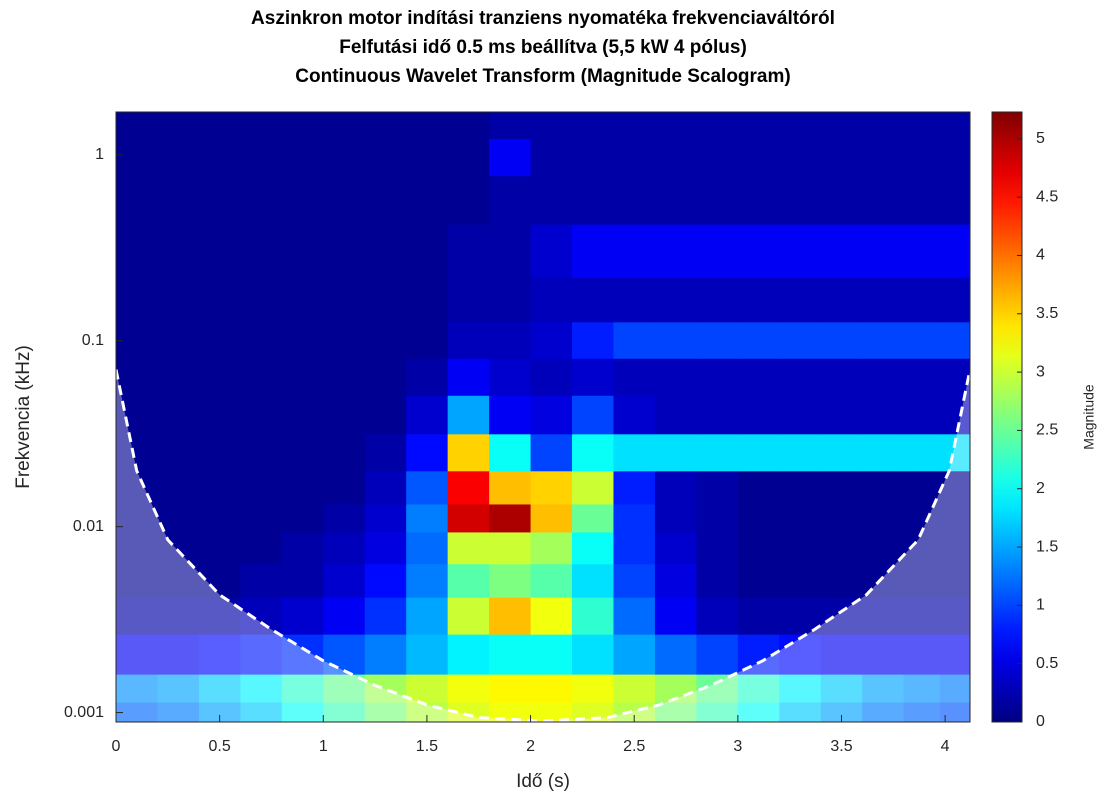 This screenshot has height=801, width=1104. What do you see at coordinates (1047, 196) in the screenshot?
I see `colorbar-tick-label: 4.5` at bounding box center [1047, 196].